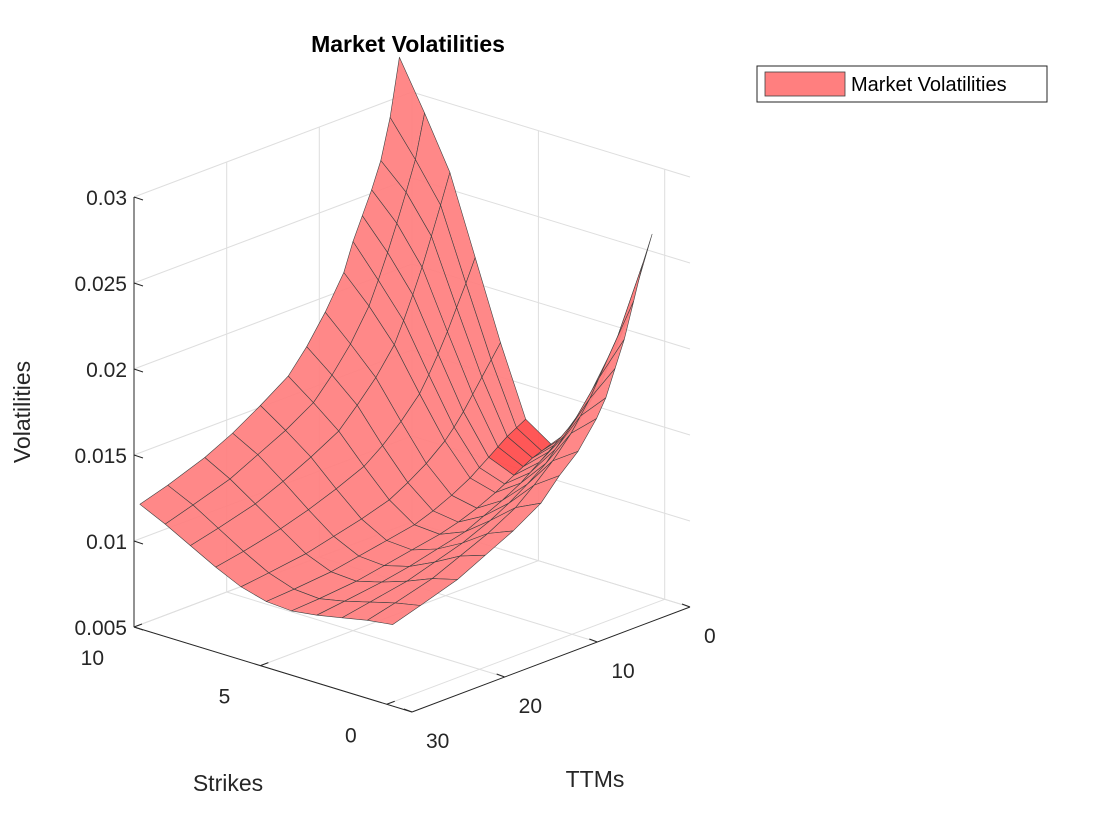 Image resolution: width=1120 pixels, height=840 pixels. Describe the element at coordinates (595, 779) in the screenshot. I see `y-axis-label: TTMs` at that location.